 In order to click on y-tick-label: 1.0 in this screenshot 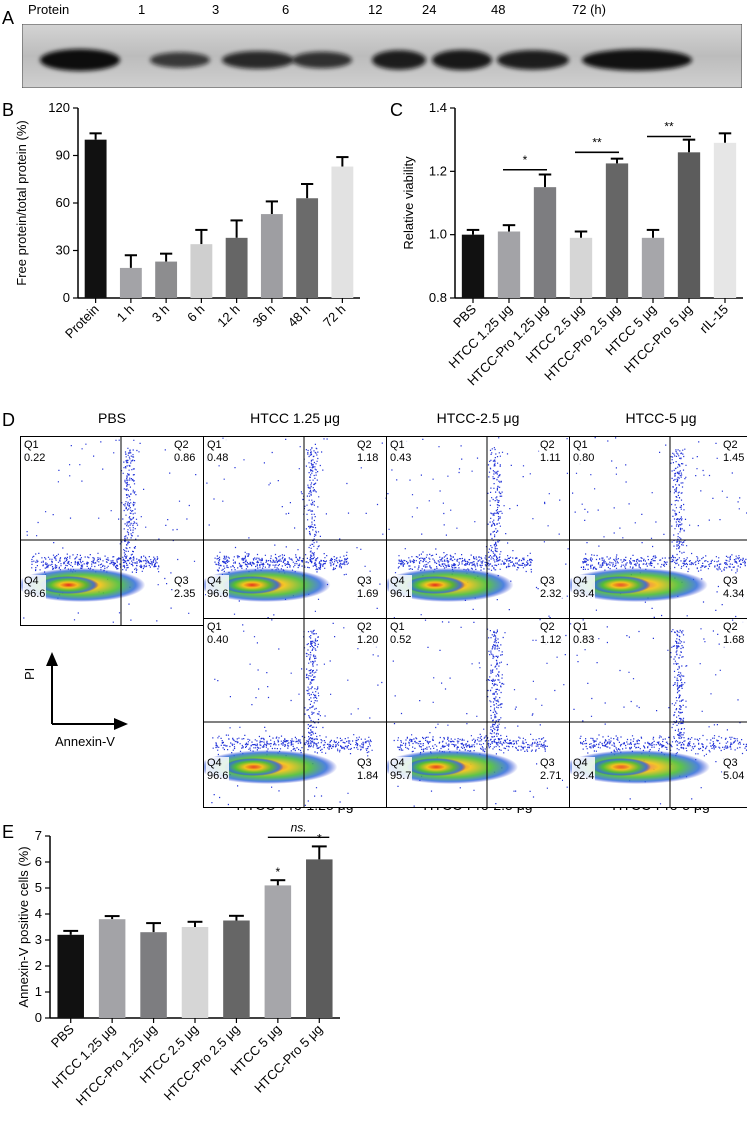, I will do `click(438, 234)`.